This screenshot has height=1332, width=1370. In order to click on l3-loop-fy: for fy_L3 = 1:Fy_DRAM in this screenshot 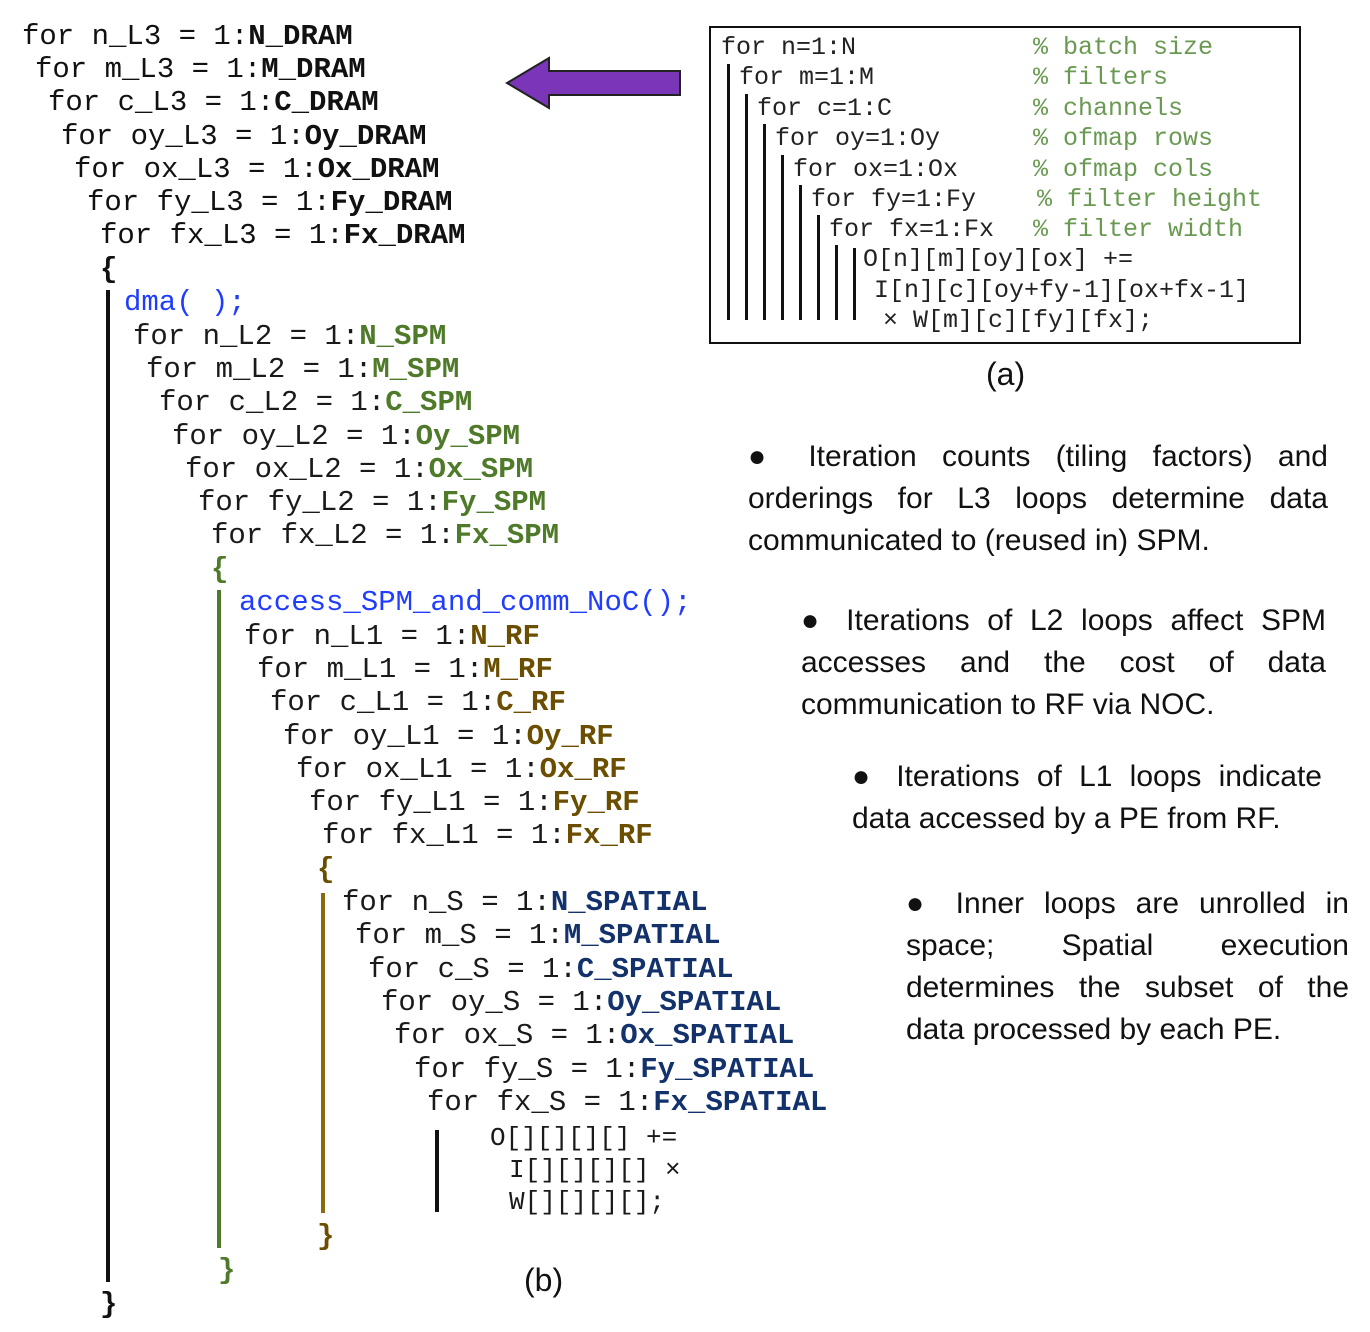, I will do `click(270, 202)`.